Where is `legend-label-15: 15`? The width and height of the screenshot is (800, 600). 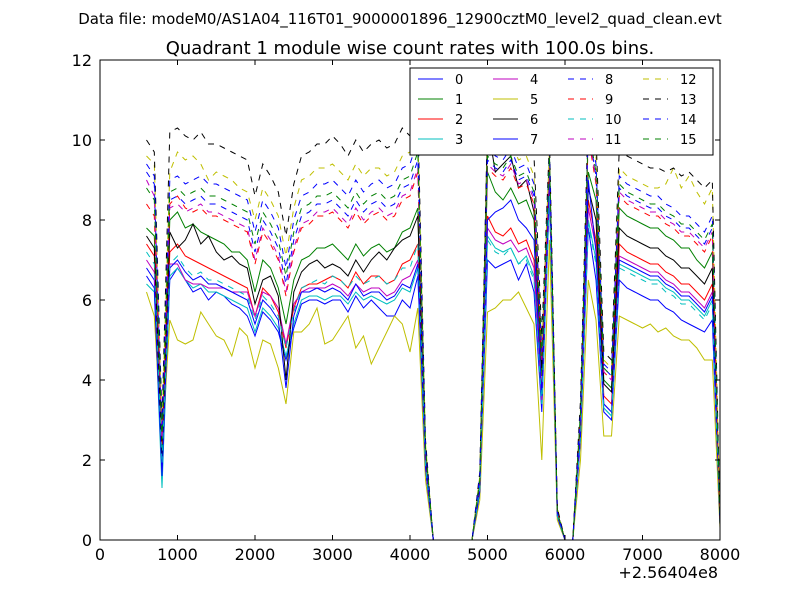 legend-label-15: 15 is located at coordinates (688, 140).